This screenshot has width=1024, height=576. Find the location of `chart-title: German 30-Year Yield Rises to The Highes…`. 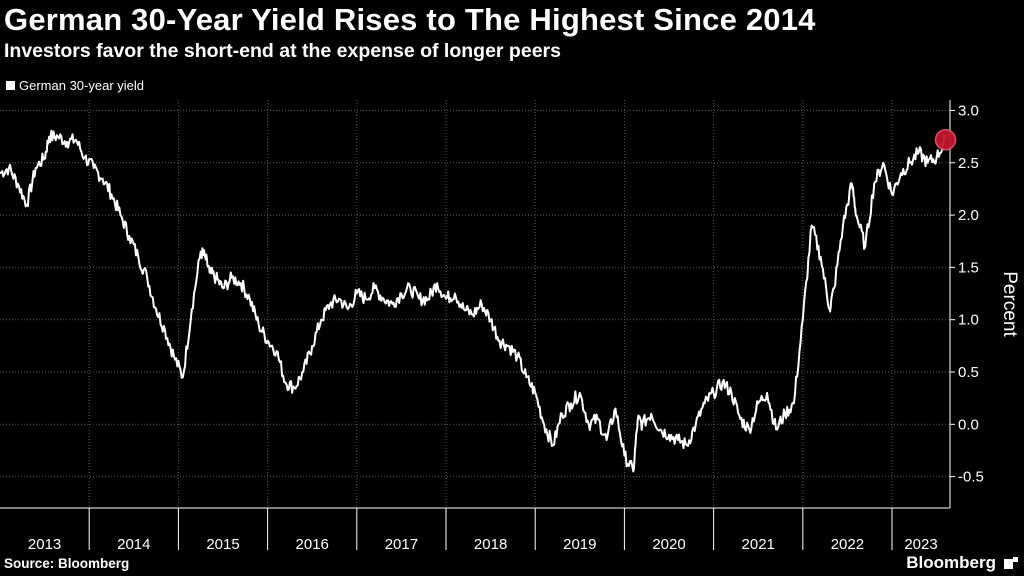

chart-title: German 30-Year Yield Rises to The Highes… is located at coordinates (410, 19).